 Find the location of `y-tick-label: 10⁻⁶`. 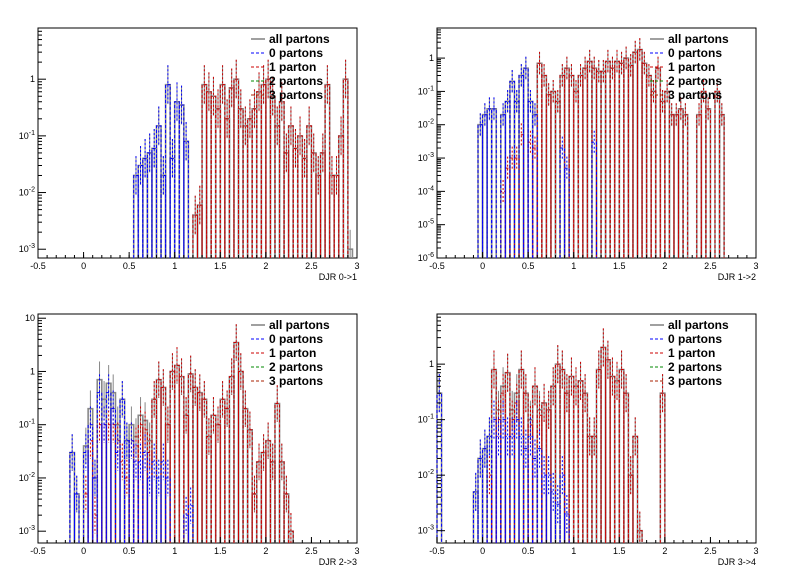

y-tick-label: 10⁻⁶ is located at coordinates (426, 257).